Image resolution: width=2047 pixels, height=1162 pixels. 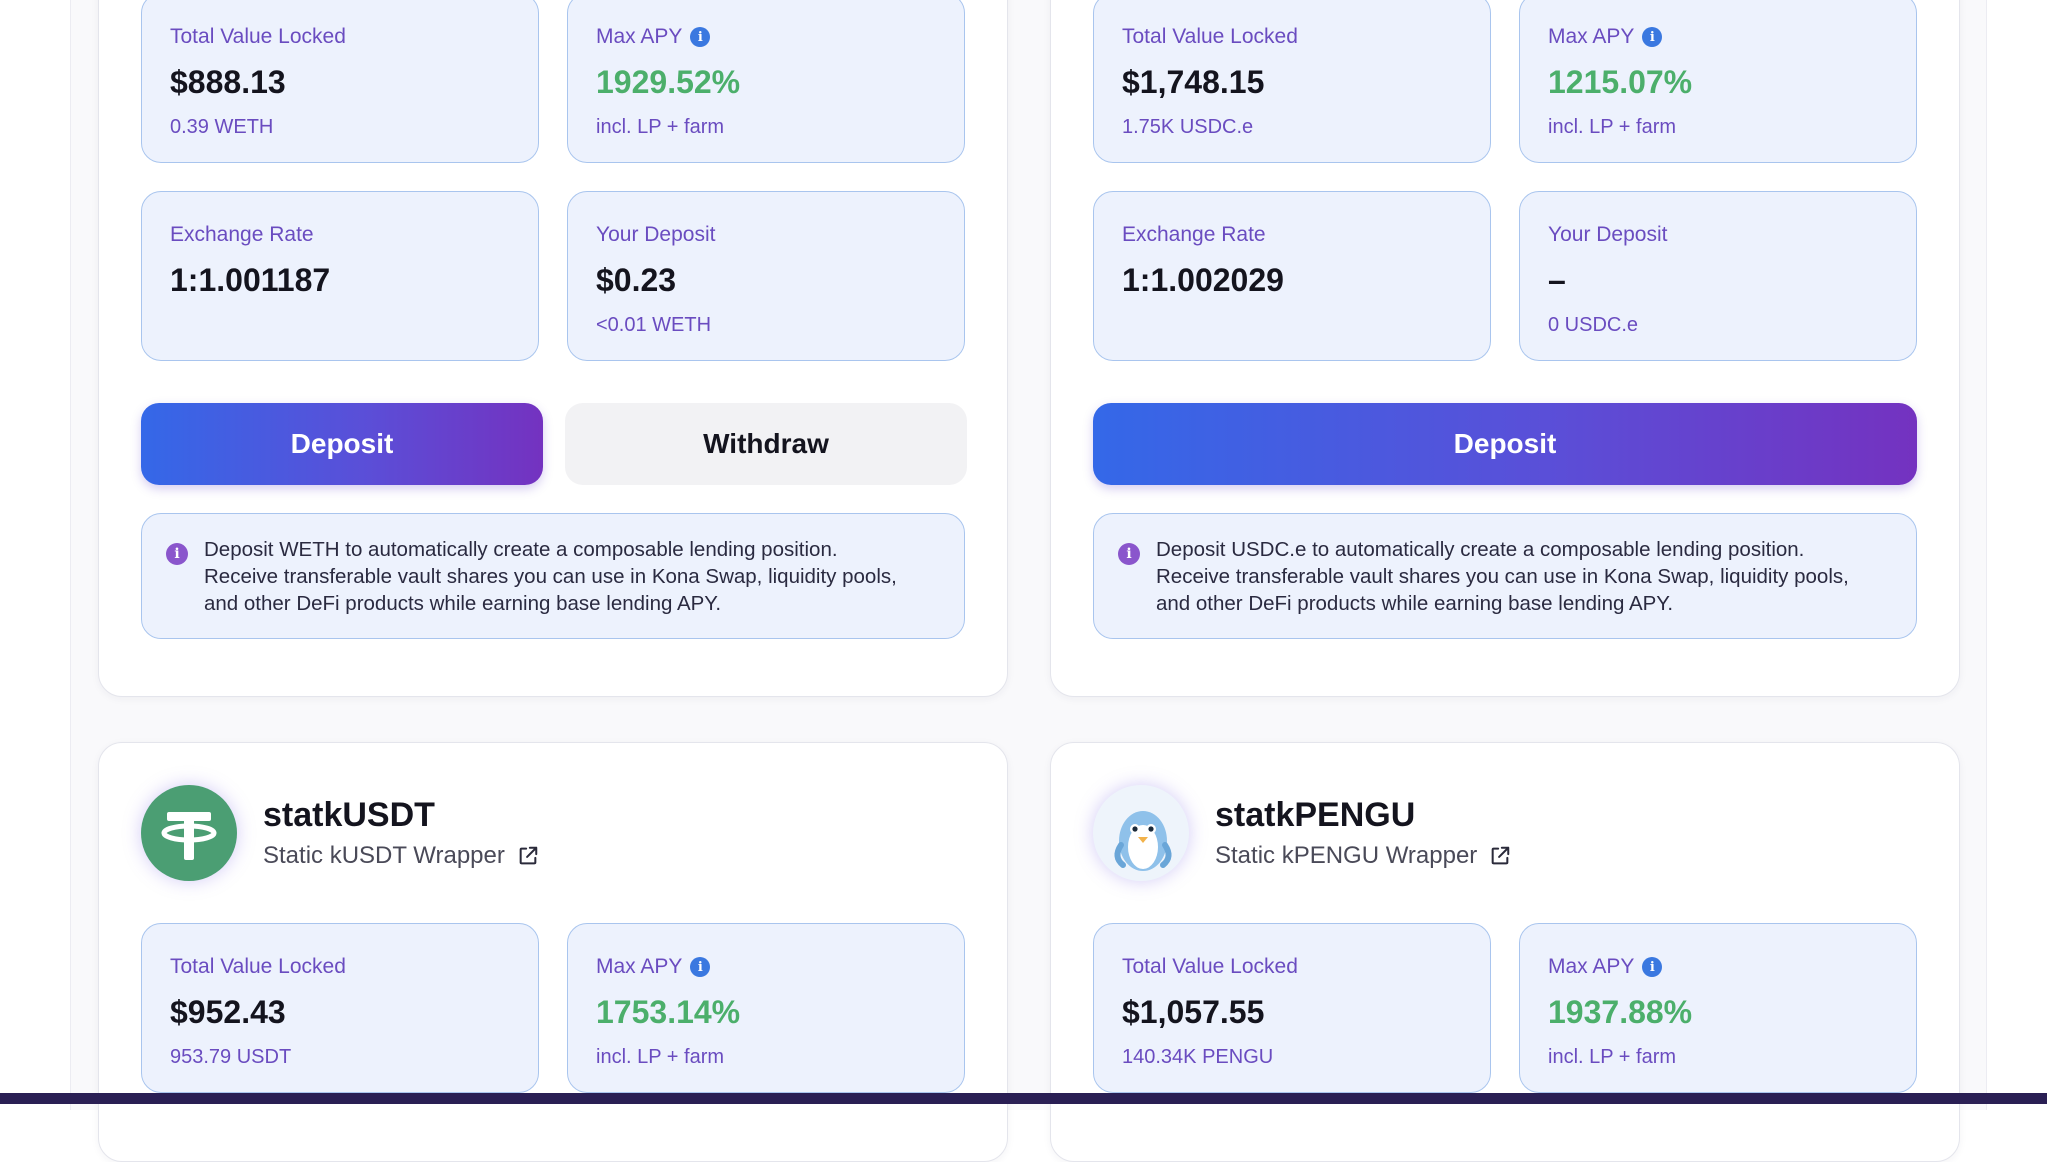 I want to click on tvl-sub: 140.34K PENGU, so click(x=1198, y=1057).